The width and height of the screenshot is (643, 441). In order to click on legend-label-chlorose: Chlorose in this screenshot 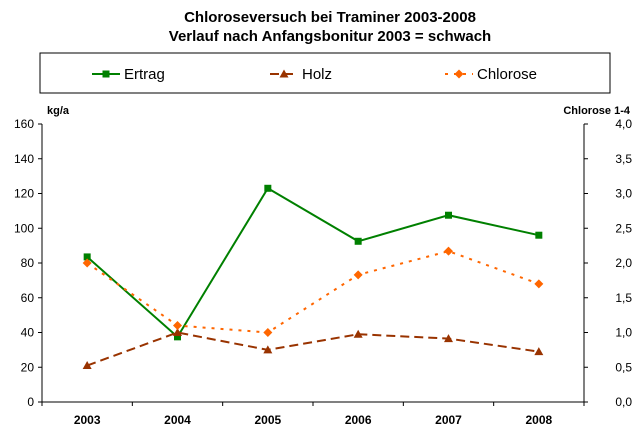, I will do `click(507, 74)`.